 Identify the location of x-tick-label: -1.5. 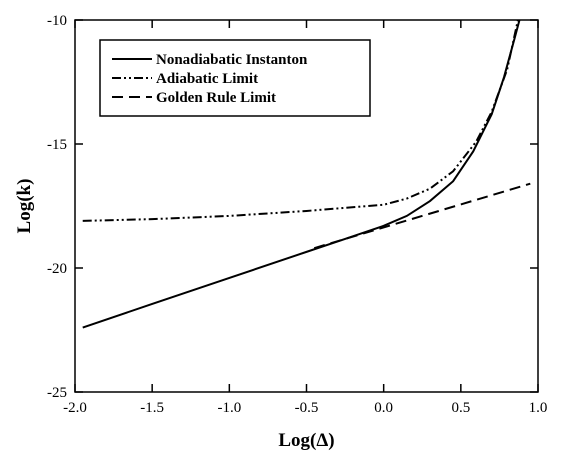
(152, 408).